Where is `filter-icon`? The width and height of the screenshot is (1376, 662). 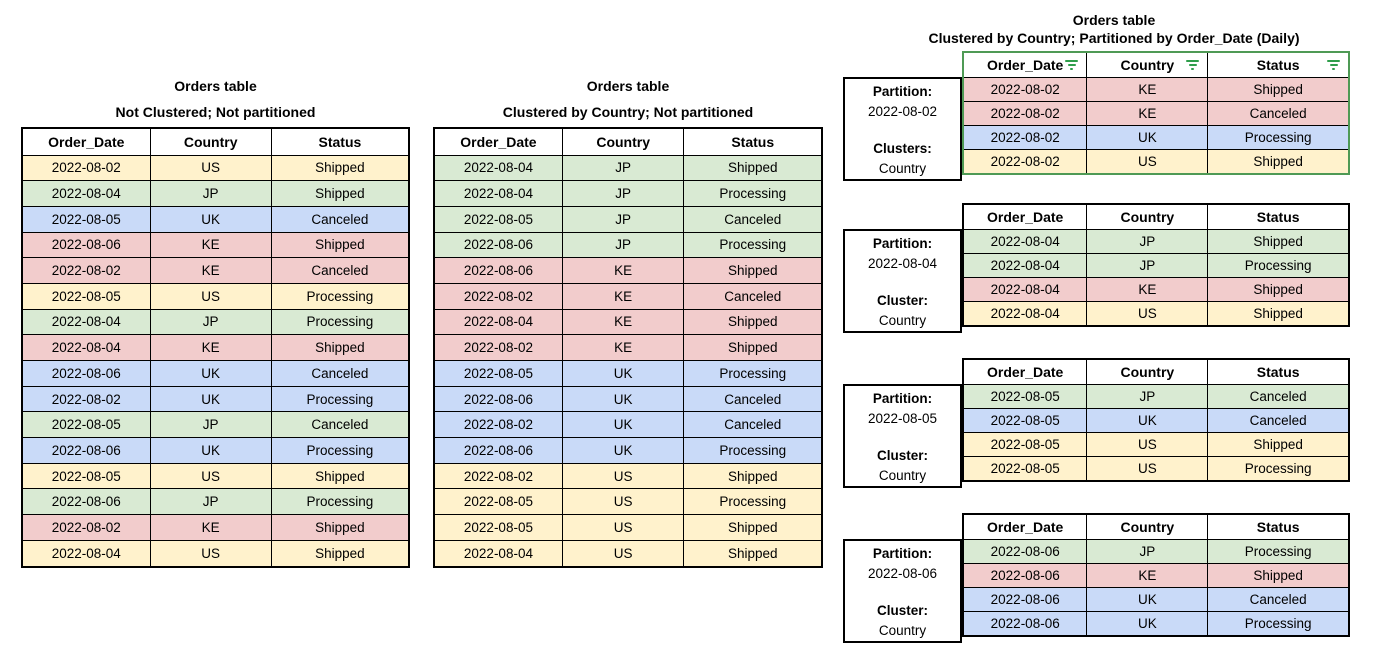 filter-icon is located at coordinates (1193, 64).